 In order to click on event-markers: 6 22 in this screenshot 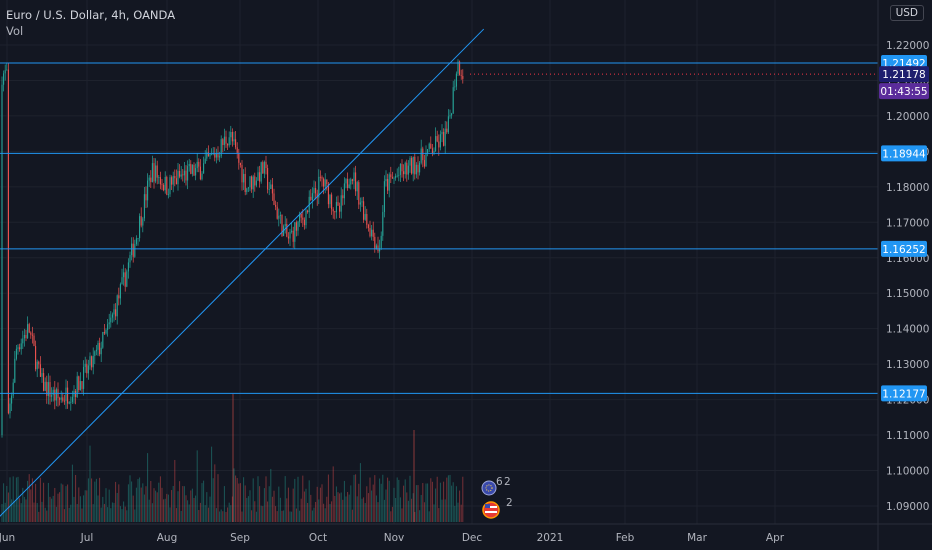, I will do `click(497, 497)`.